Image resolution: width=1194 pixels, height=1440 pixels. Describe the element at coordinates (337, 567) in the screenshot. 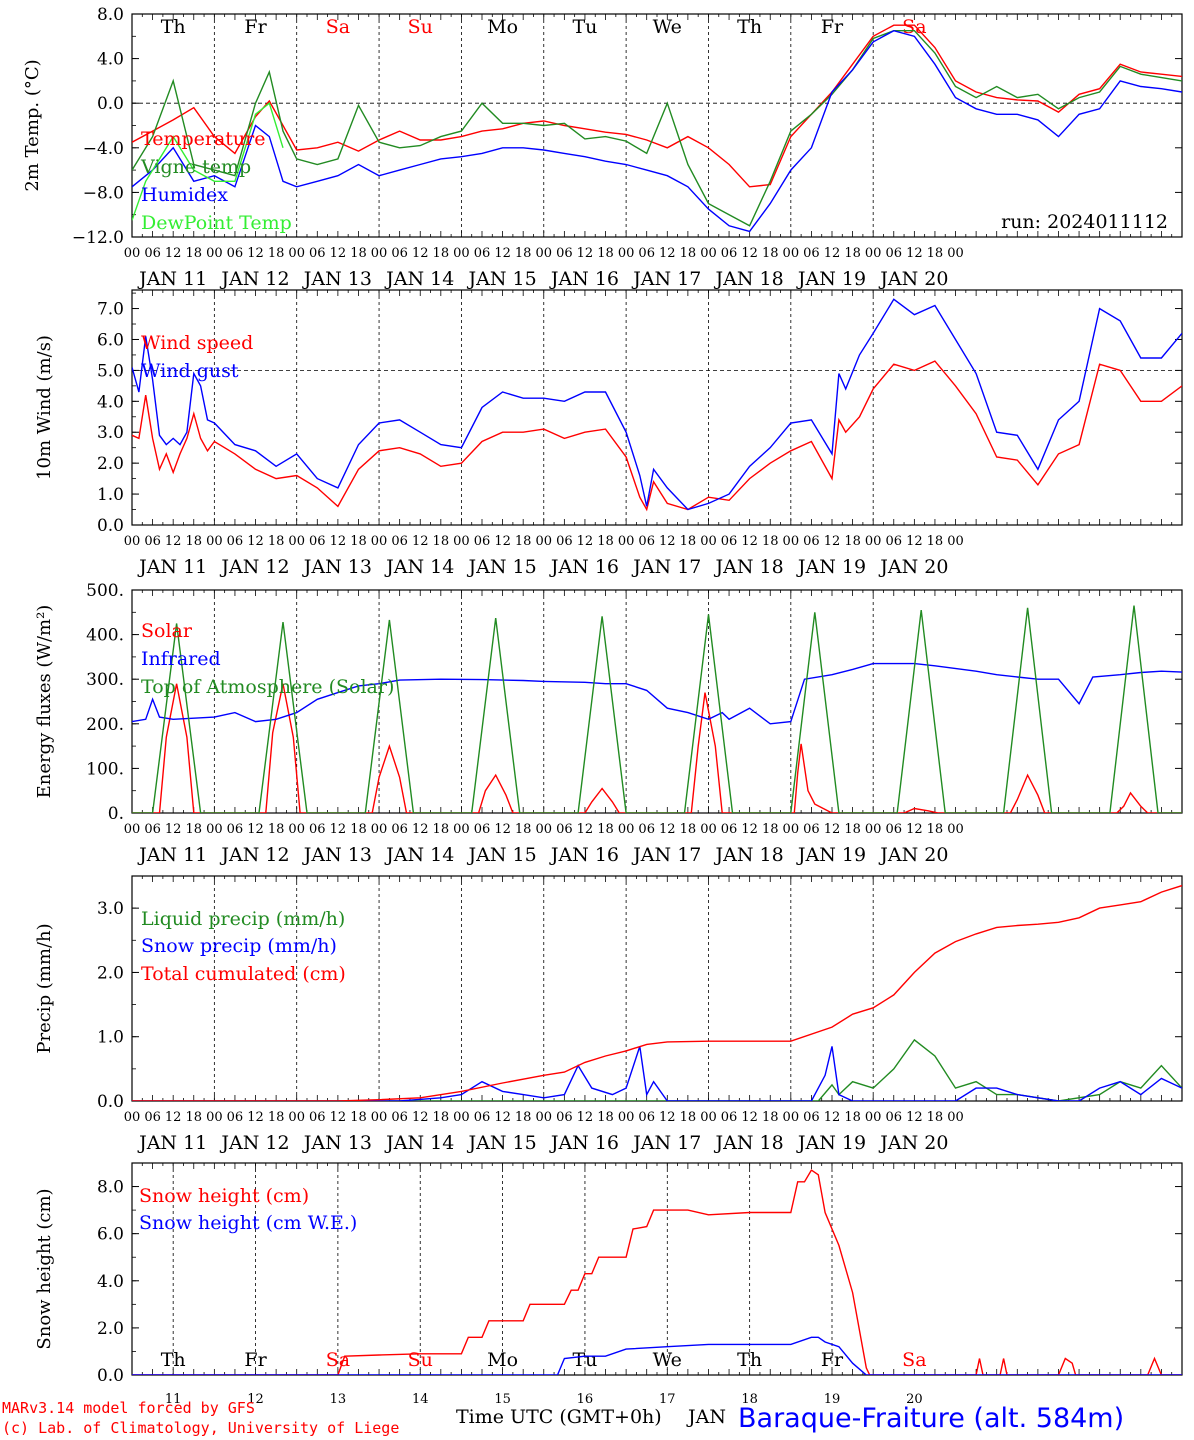

I see `date-label: JAN 13` at that location.